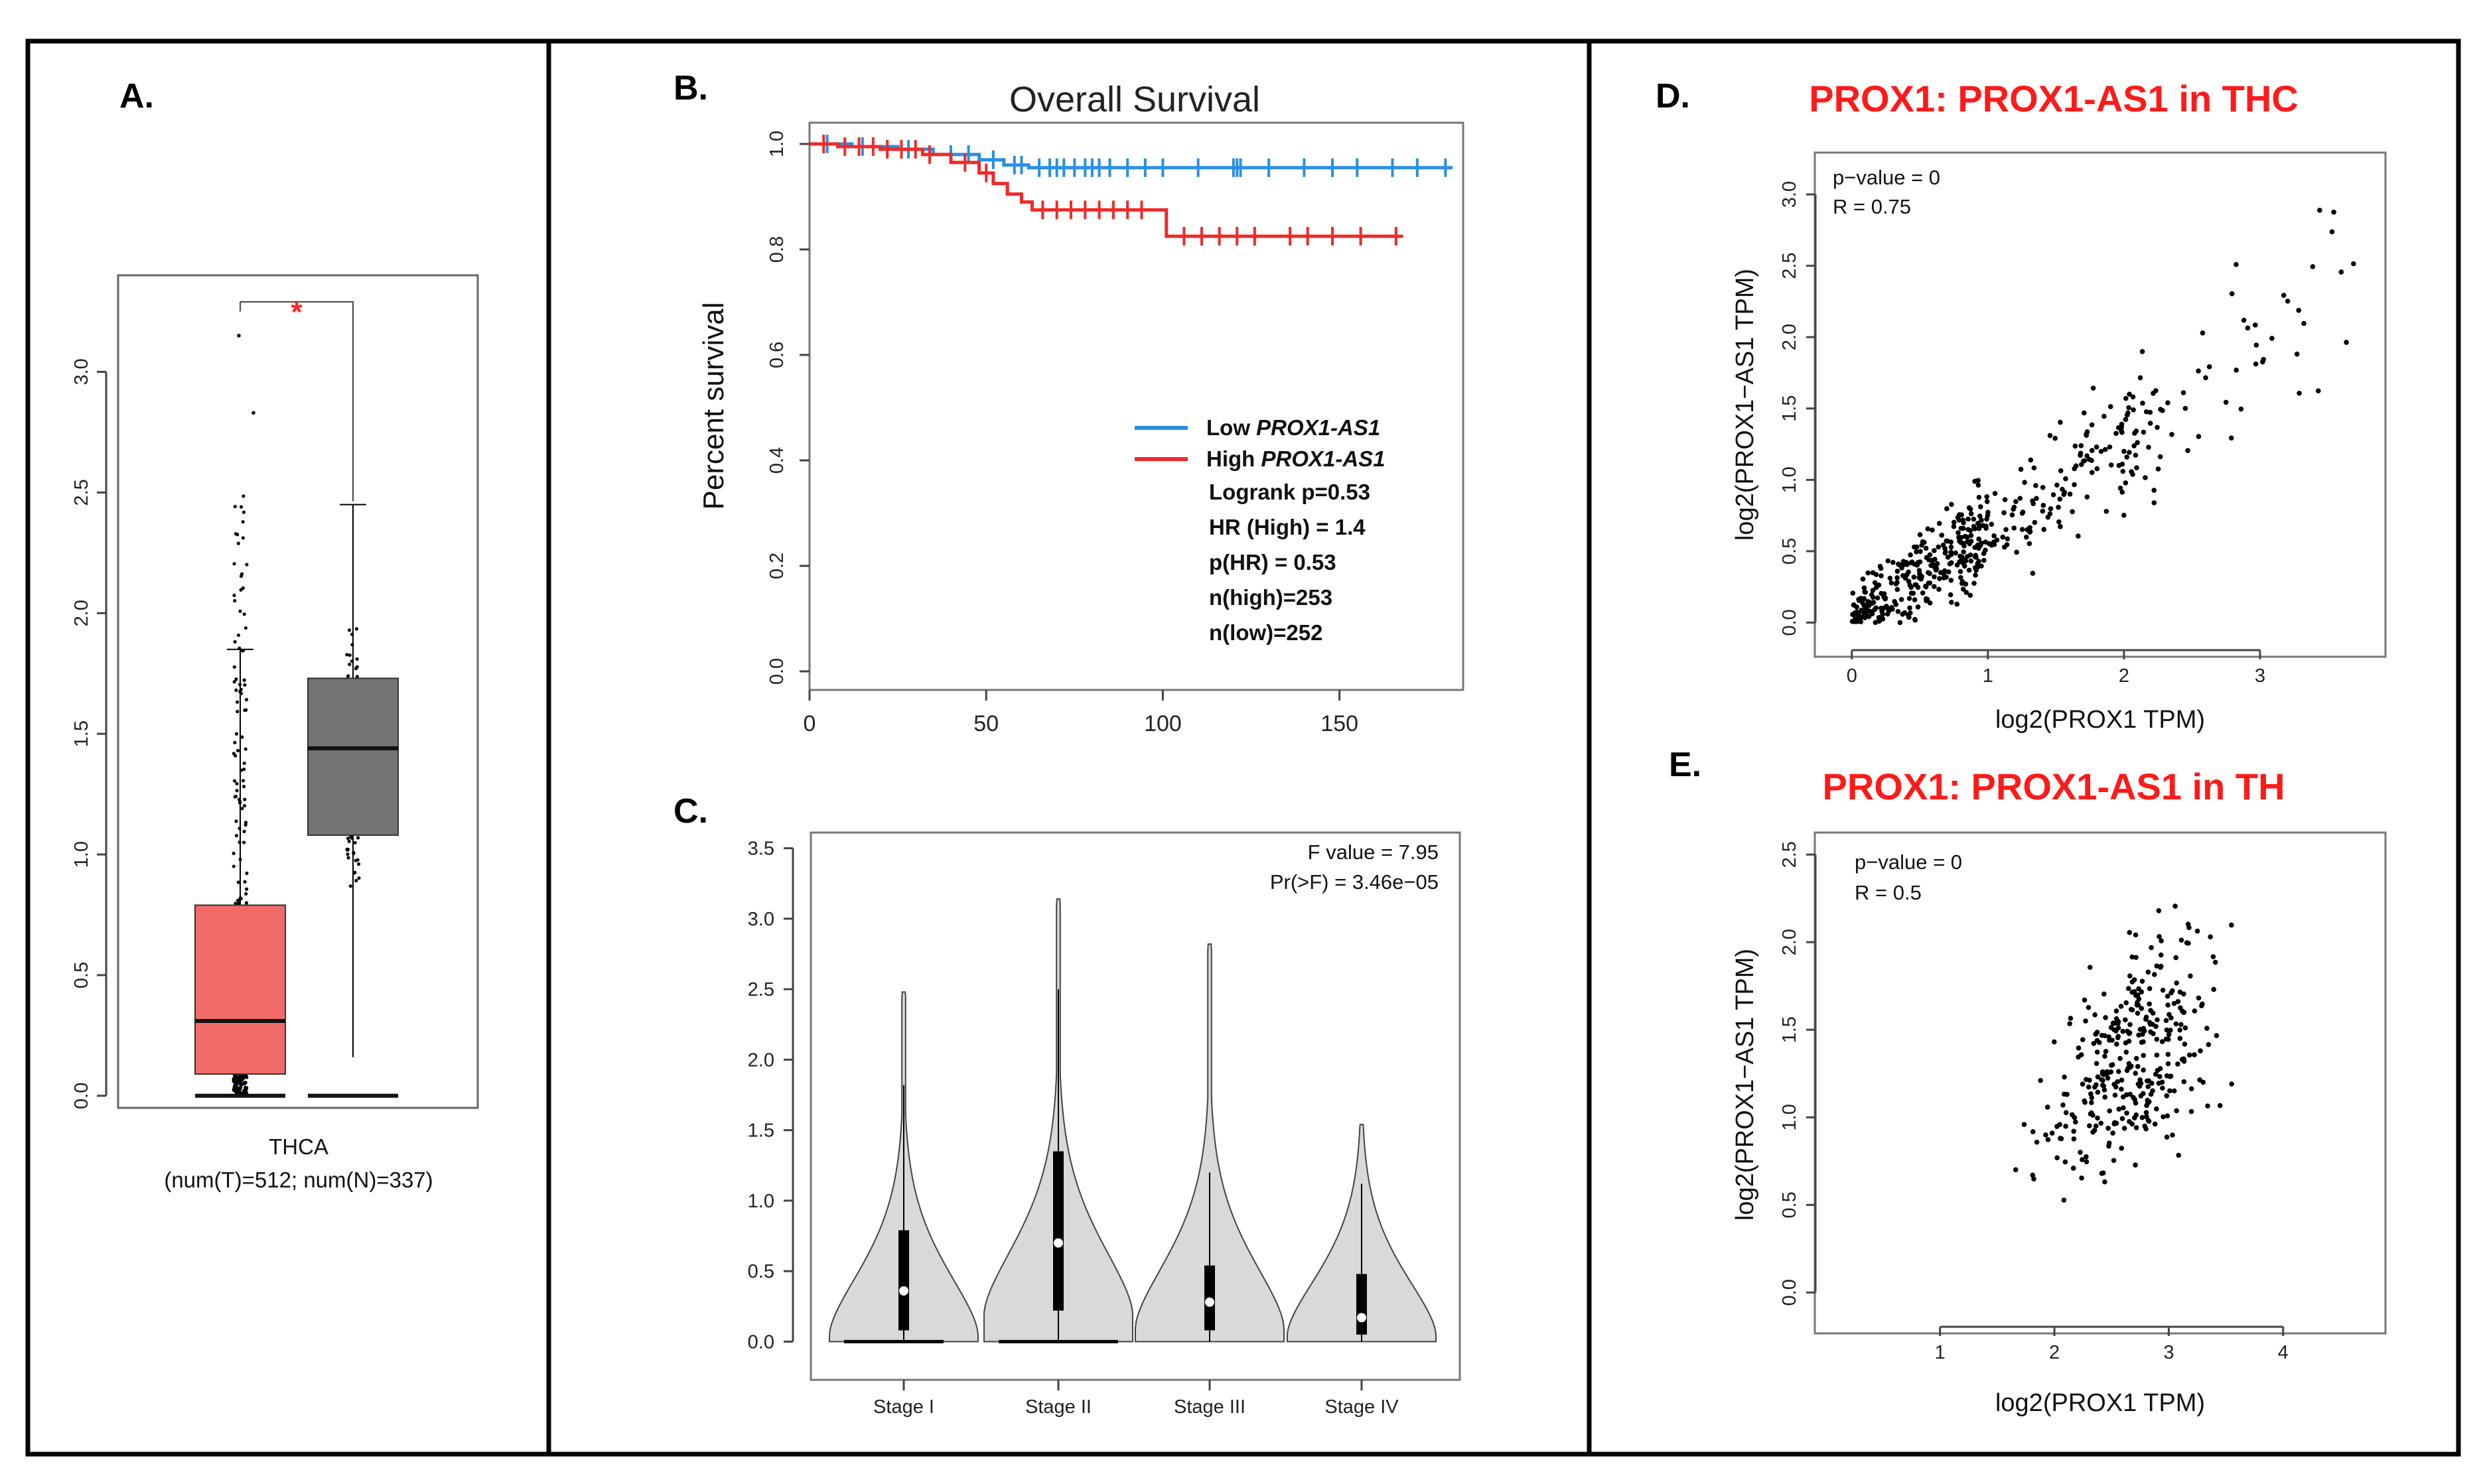 This screenshot has width=2485, height=1484. I want to click on chart-a-boxes, so click(296, 801).